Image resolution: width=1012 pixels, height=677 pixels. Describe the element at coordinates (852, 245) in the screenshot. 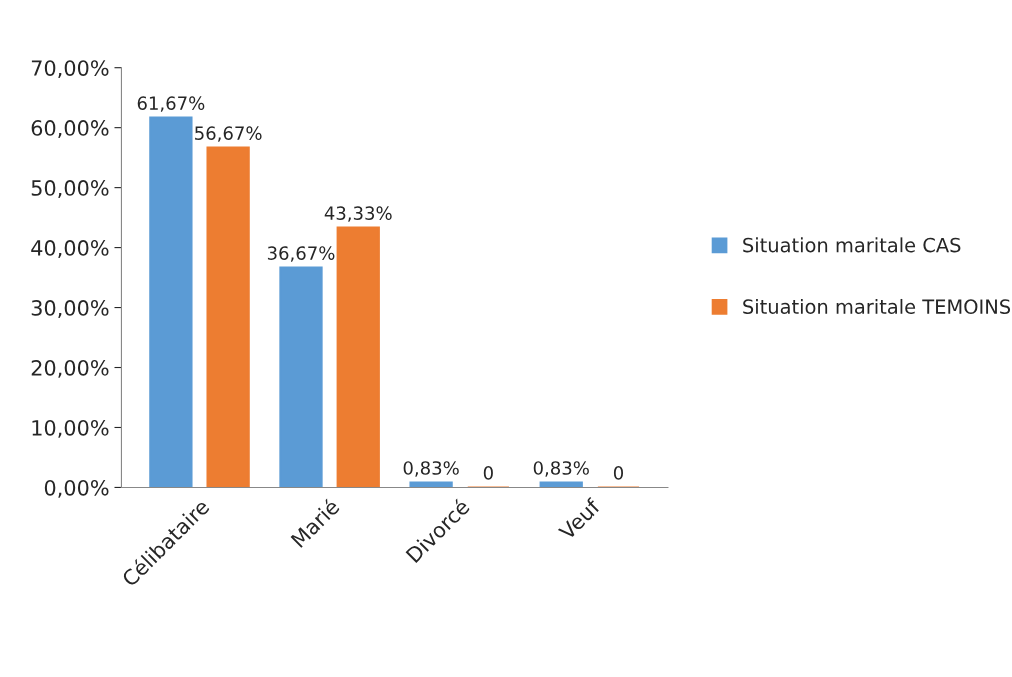

I see `legend-label: Situation maritale CAS` at that location.